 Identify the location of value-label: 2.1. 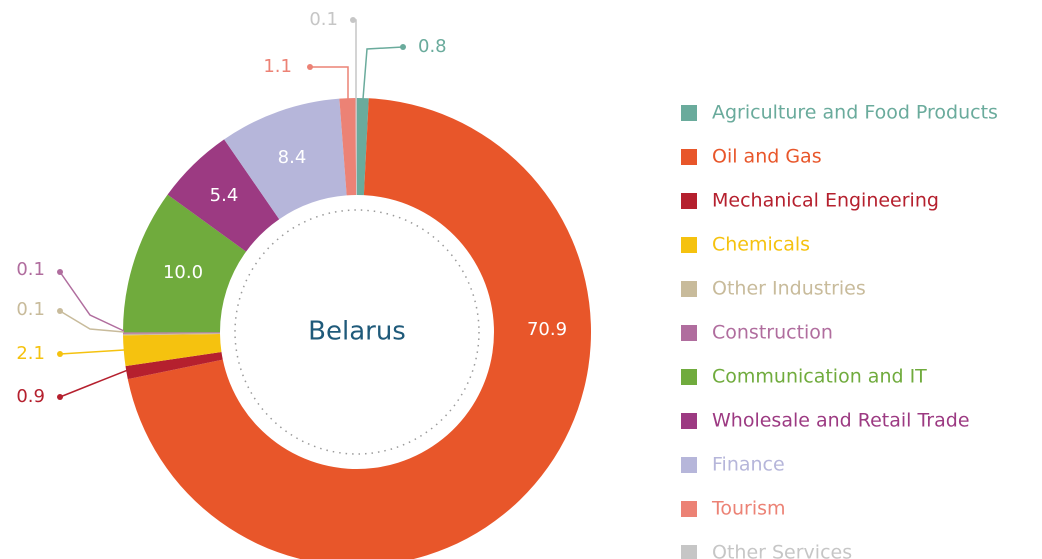
(30, 353).